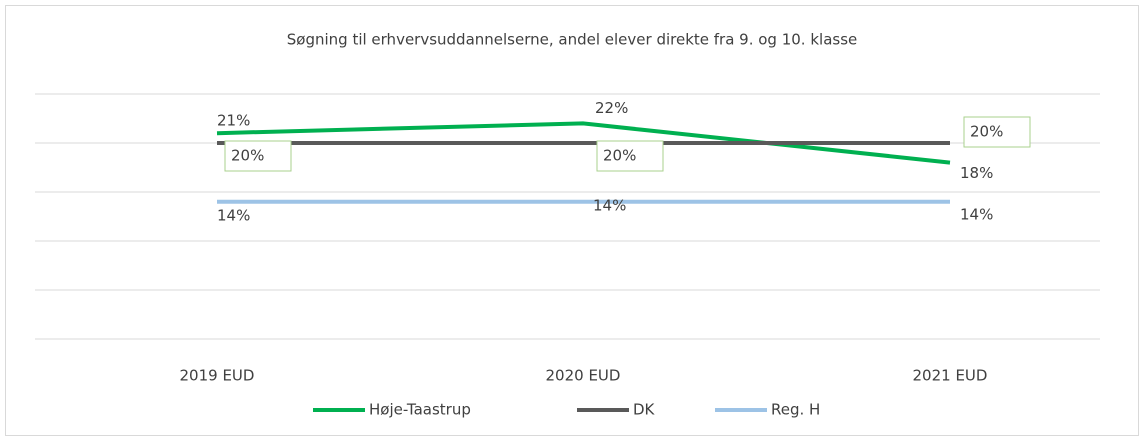  I want to click on x-tick-label: 2020 EUD, so click(583, 376).